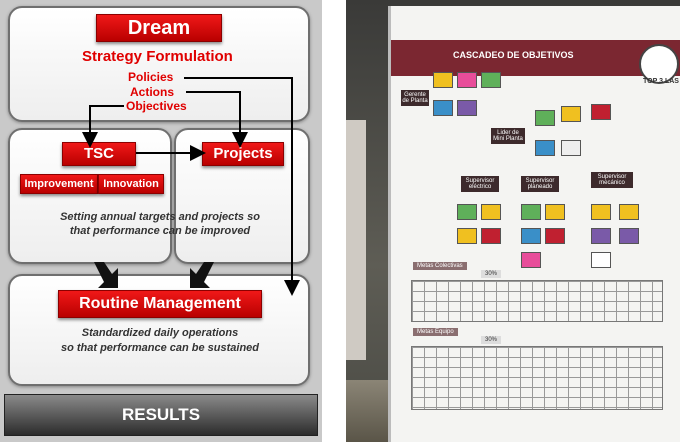 Image resolution: width=680 pixels, height=442 pixels. I want to click on metas-equipo-tag: Metas Equipo, so click(435, 332).